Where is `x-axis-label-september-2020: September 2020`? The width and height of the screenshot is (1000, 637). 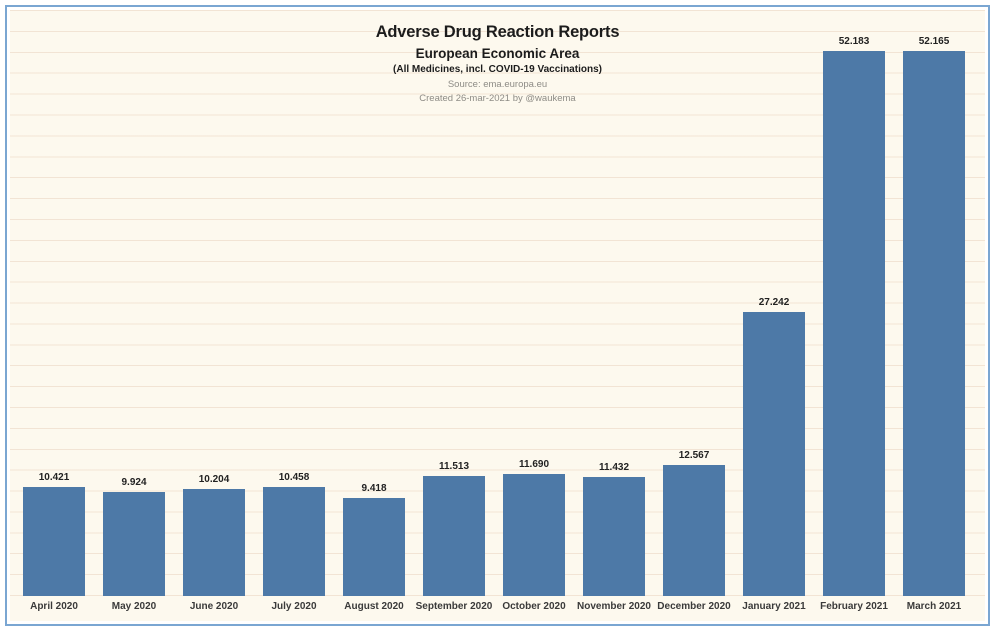 x-axis-label-september-2020: September 2020 is located at coordinates (454, 606).